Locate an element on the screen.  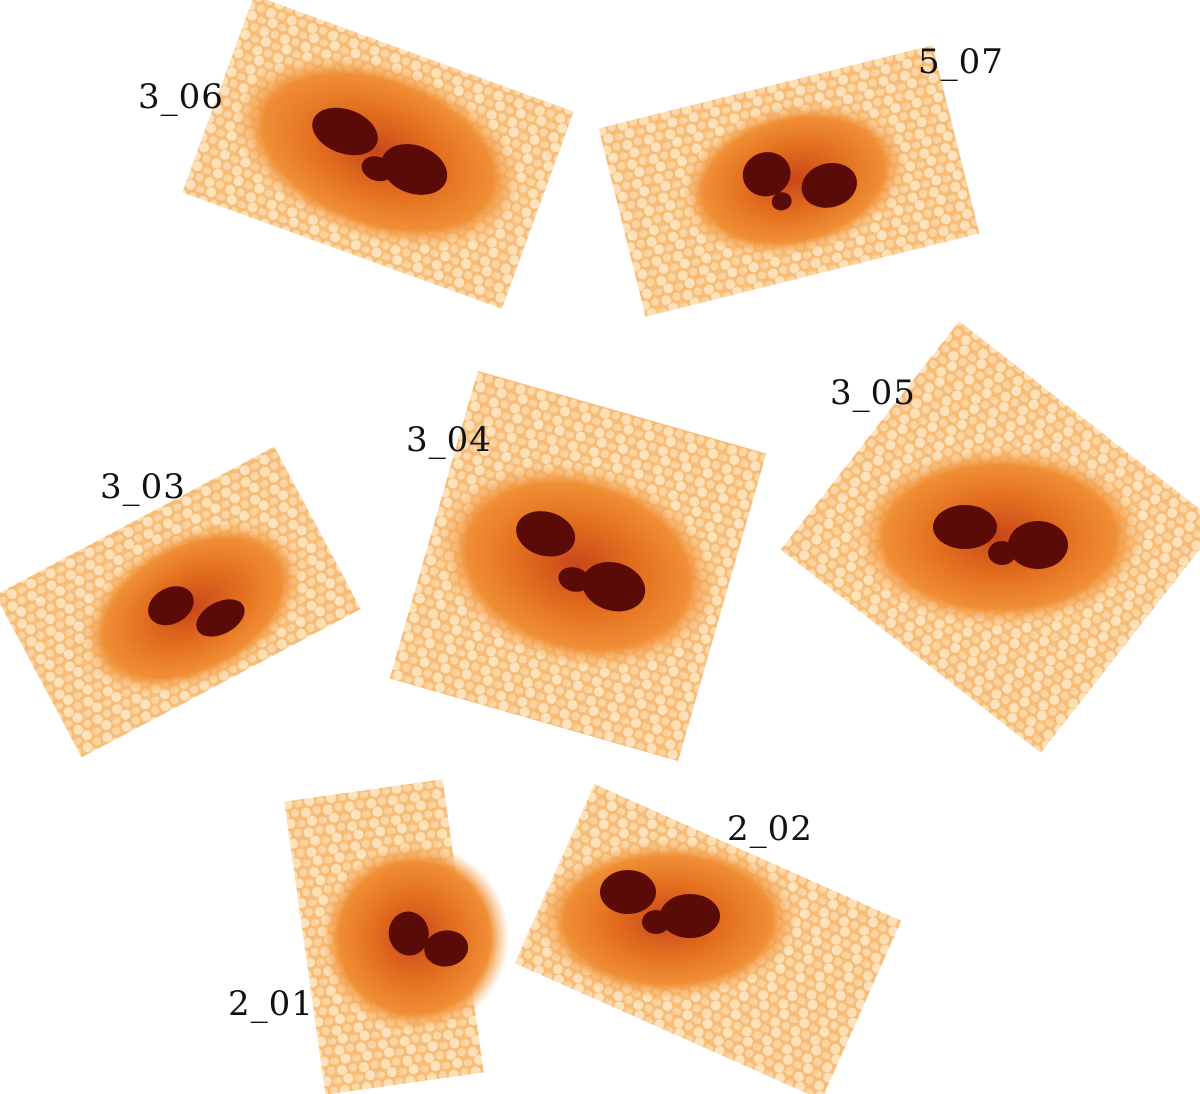
panel-label-3-05: 3_05 is located at coordinates (873, 393).